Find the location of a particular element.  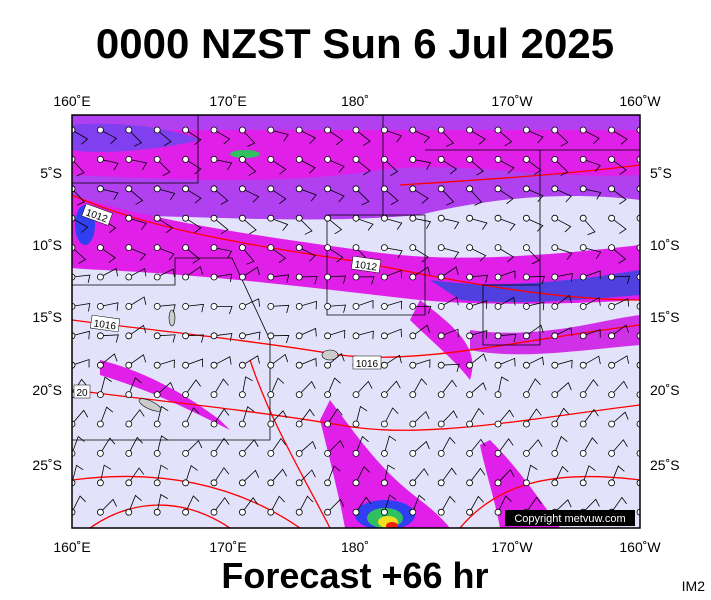

longitude-label: 160˚E is located at coordinates (71, 547).